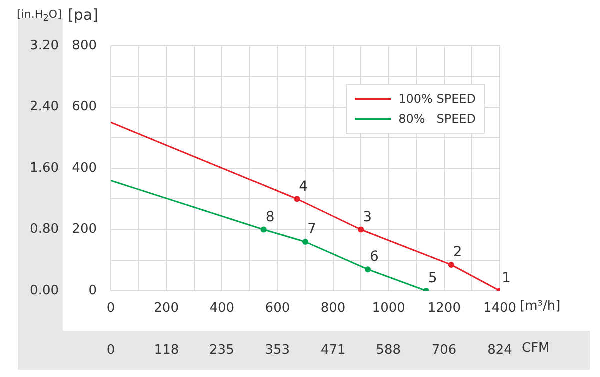 This screenshot has width=600, height=377. What do you see at coordinates (83, 15) in the screenshot?
I see `y-axis-title: [pa]` at bounding box center [83, 15].